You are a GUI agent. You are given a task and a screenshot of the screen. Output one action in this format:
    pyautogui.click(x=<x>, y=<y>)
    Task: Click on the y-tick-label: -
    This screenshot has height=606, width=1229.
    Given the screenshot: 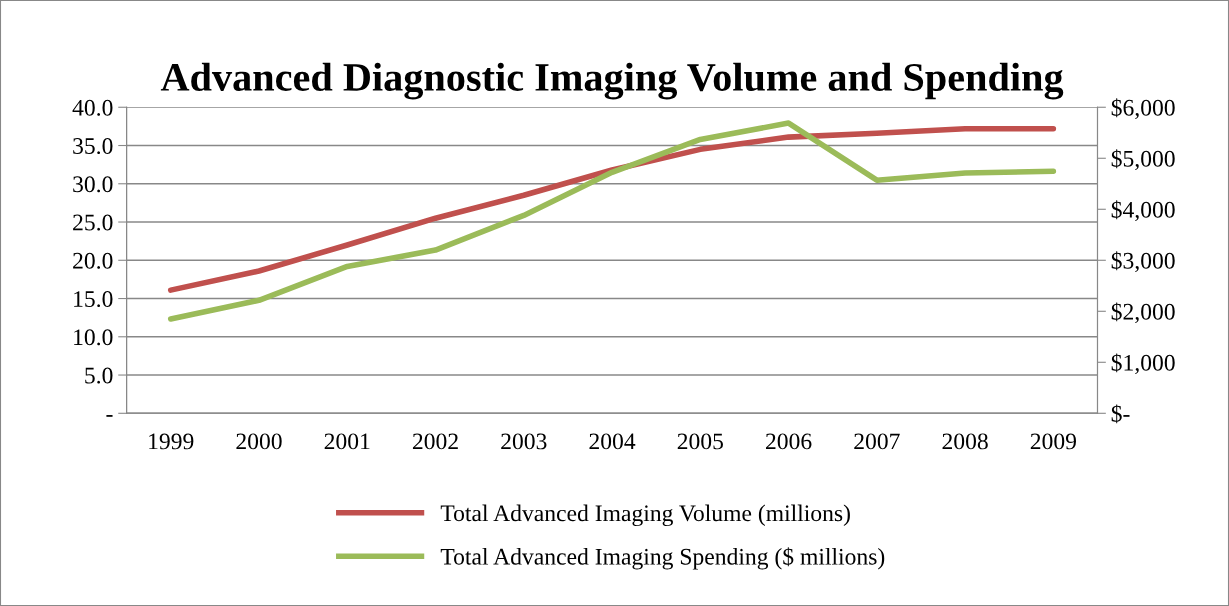 What is the action you would take?
    pyautogui.click(x=109, y=416)
    